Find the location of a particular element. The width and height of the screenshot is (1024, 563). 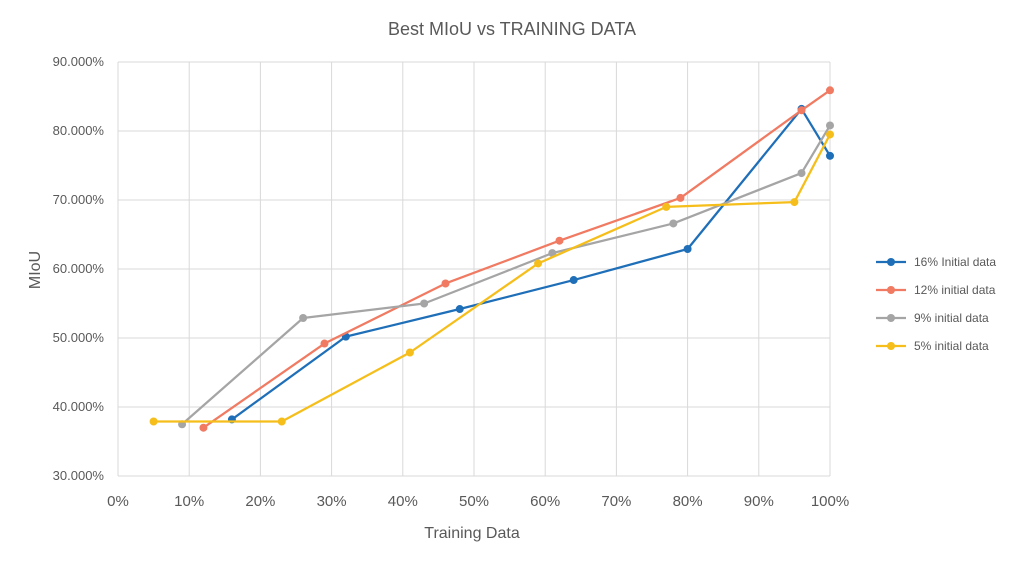

legend-item: 5% initial data is located at coordinates (932, 346).